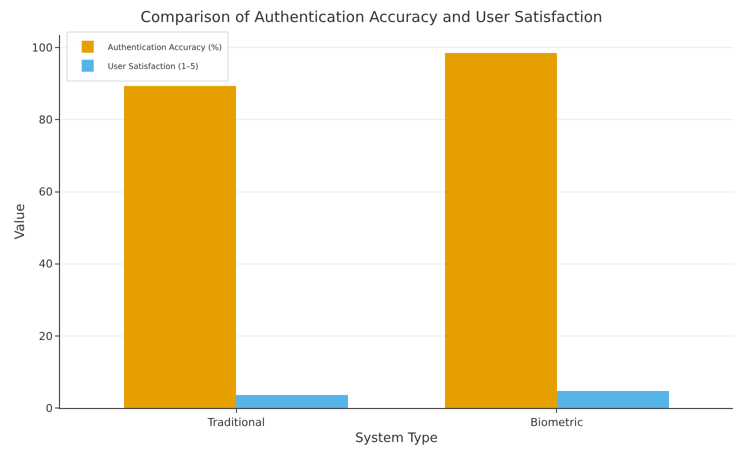 The width and height of the screenshot is (743, 450). I want to click on y-tick-label: 20, so click(45, 336).